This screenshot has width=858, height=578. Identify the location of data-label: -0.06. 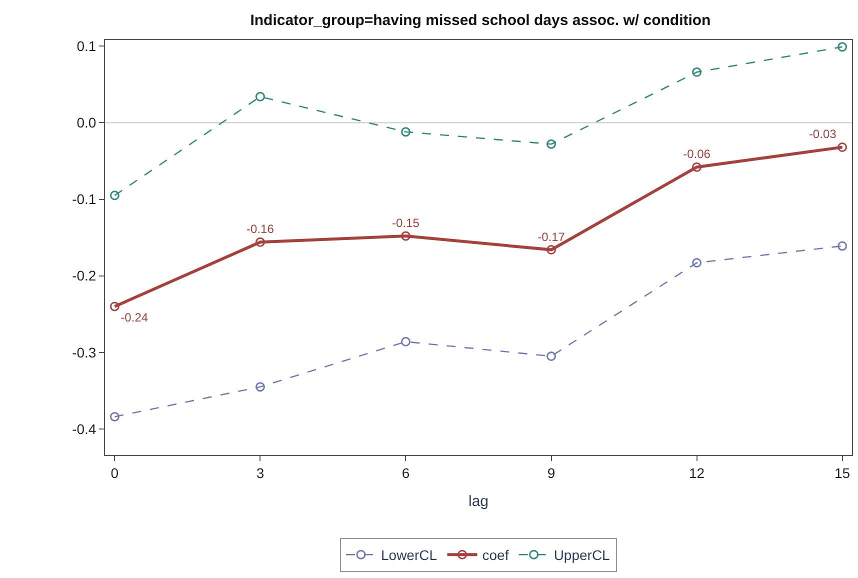
(697, 154).